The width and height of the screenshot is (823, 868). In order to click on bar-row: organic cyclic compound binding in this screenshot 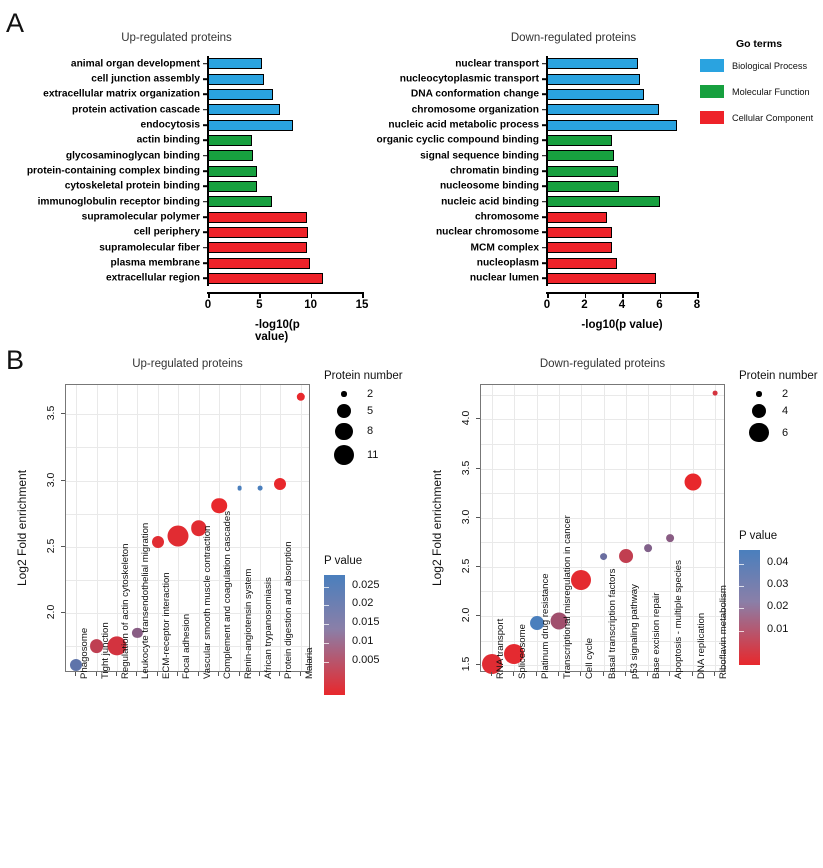, I will do `click(561, 140)`.